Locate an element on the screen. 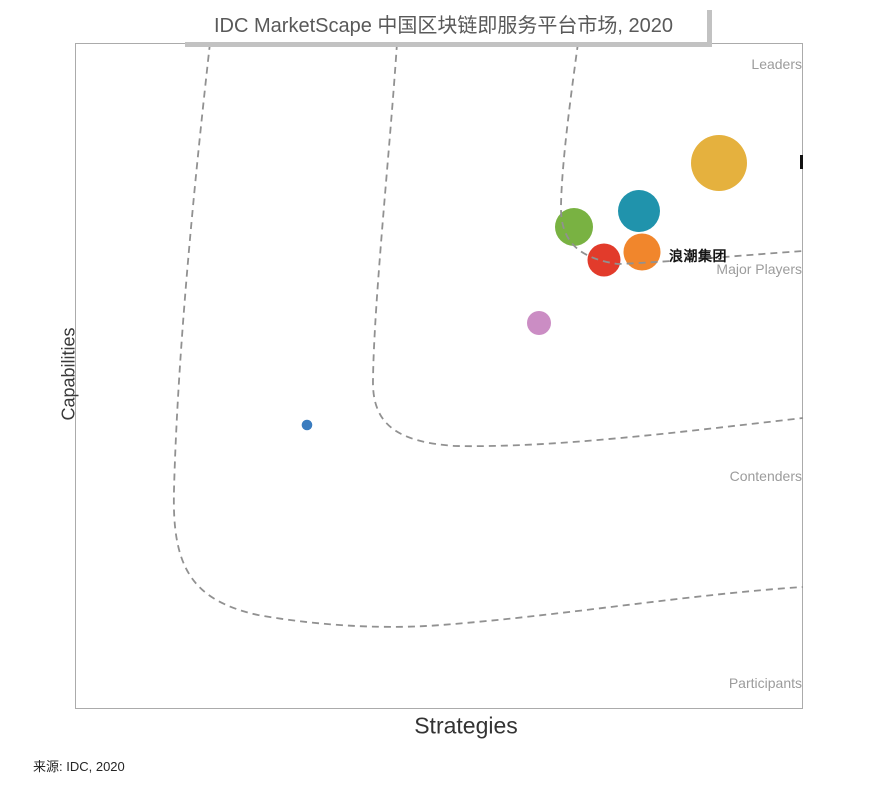 This screenshot has width=882, height=791. y-axis-label: Capabilities is located at coordinates (68, 374).